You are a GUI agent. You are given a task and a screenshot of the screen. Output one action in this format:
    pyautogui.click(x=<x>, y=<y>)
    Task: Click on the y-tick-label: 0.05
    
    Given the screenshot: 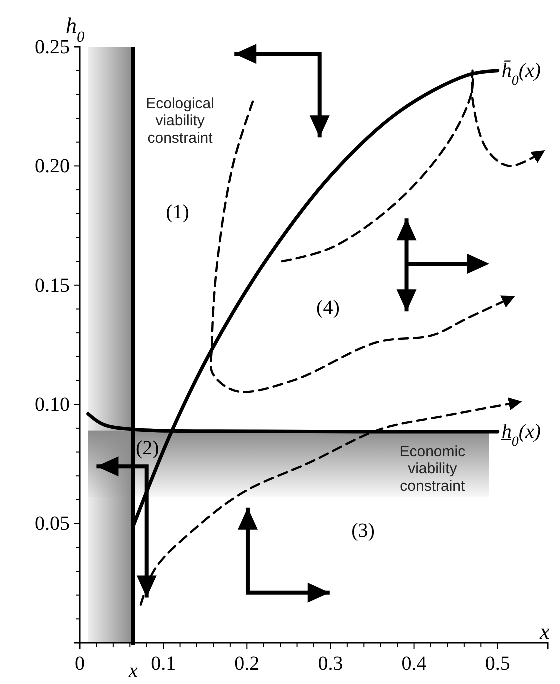 What is the action you would take?
    pyautogui.click(x=52, y=524)
    